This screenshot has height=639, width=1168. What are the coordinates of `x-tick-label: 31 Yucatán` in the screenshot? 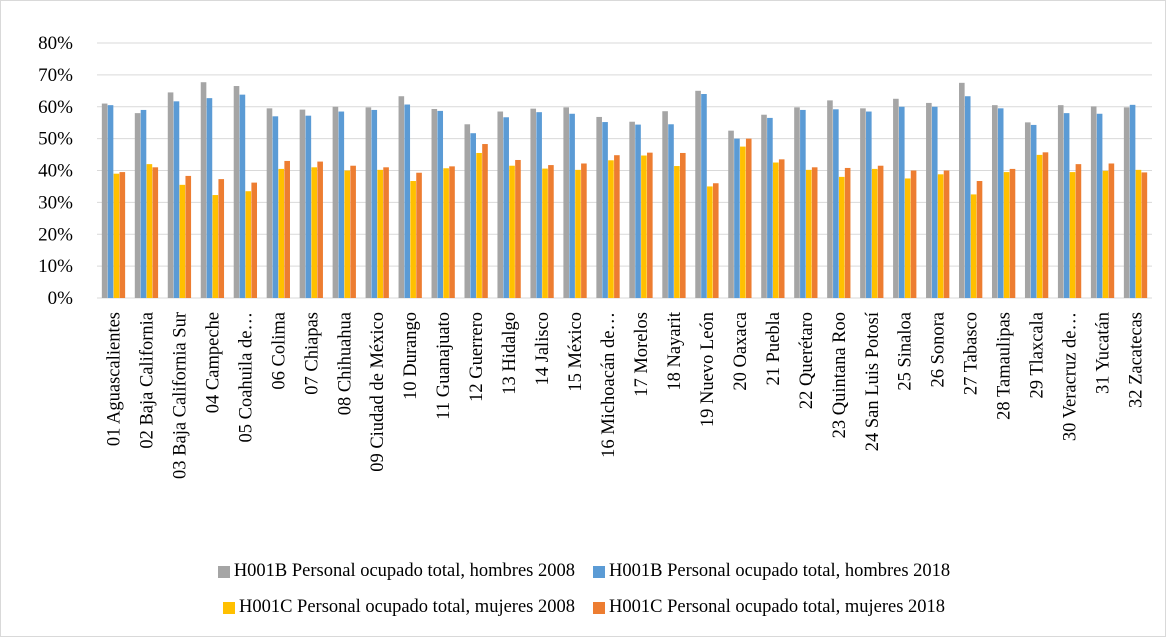 It's located at (1104, 353).